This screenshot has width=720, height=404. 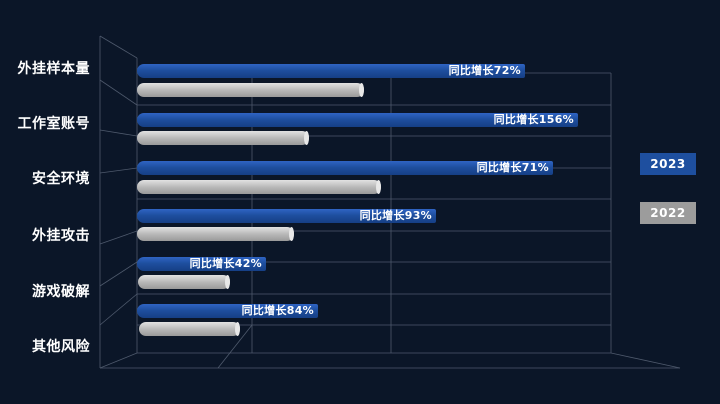 What do you see at coordinates (215, 234) in the screenshot?
I see `bar-2022-cheat-attack` at bounding box center [215, 234].